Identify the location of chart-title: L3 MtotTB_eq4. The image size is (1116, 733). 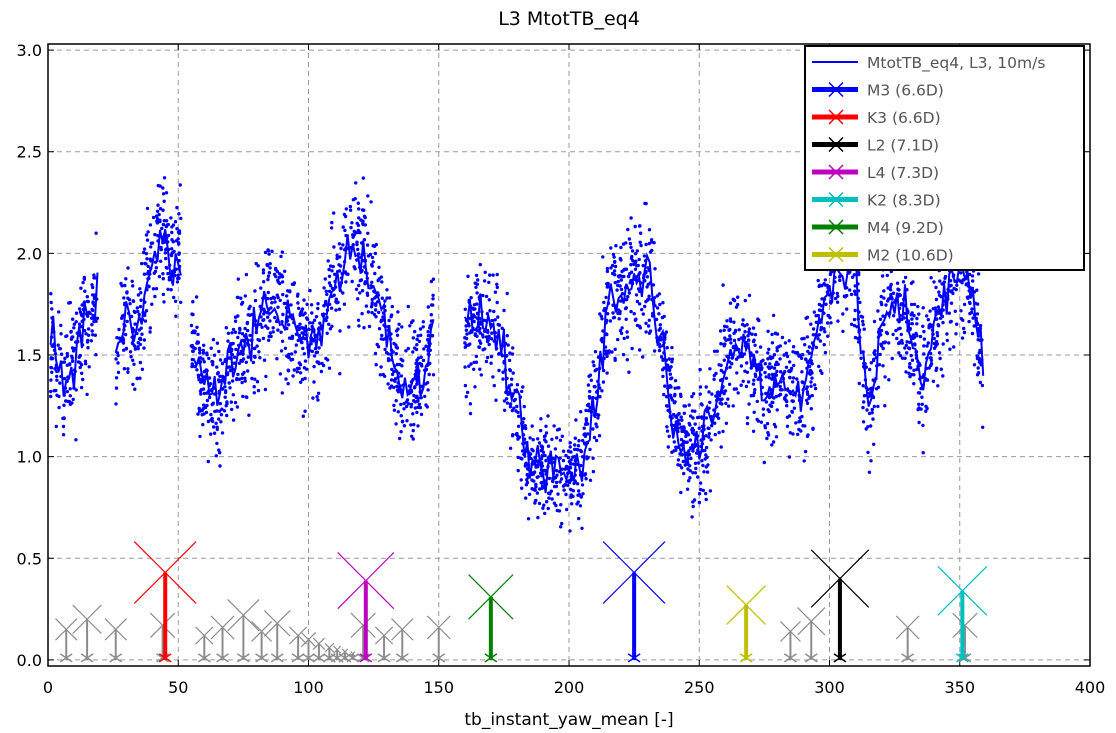
(569, 19).